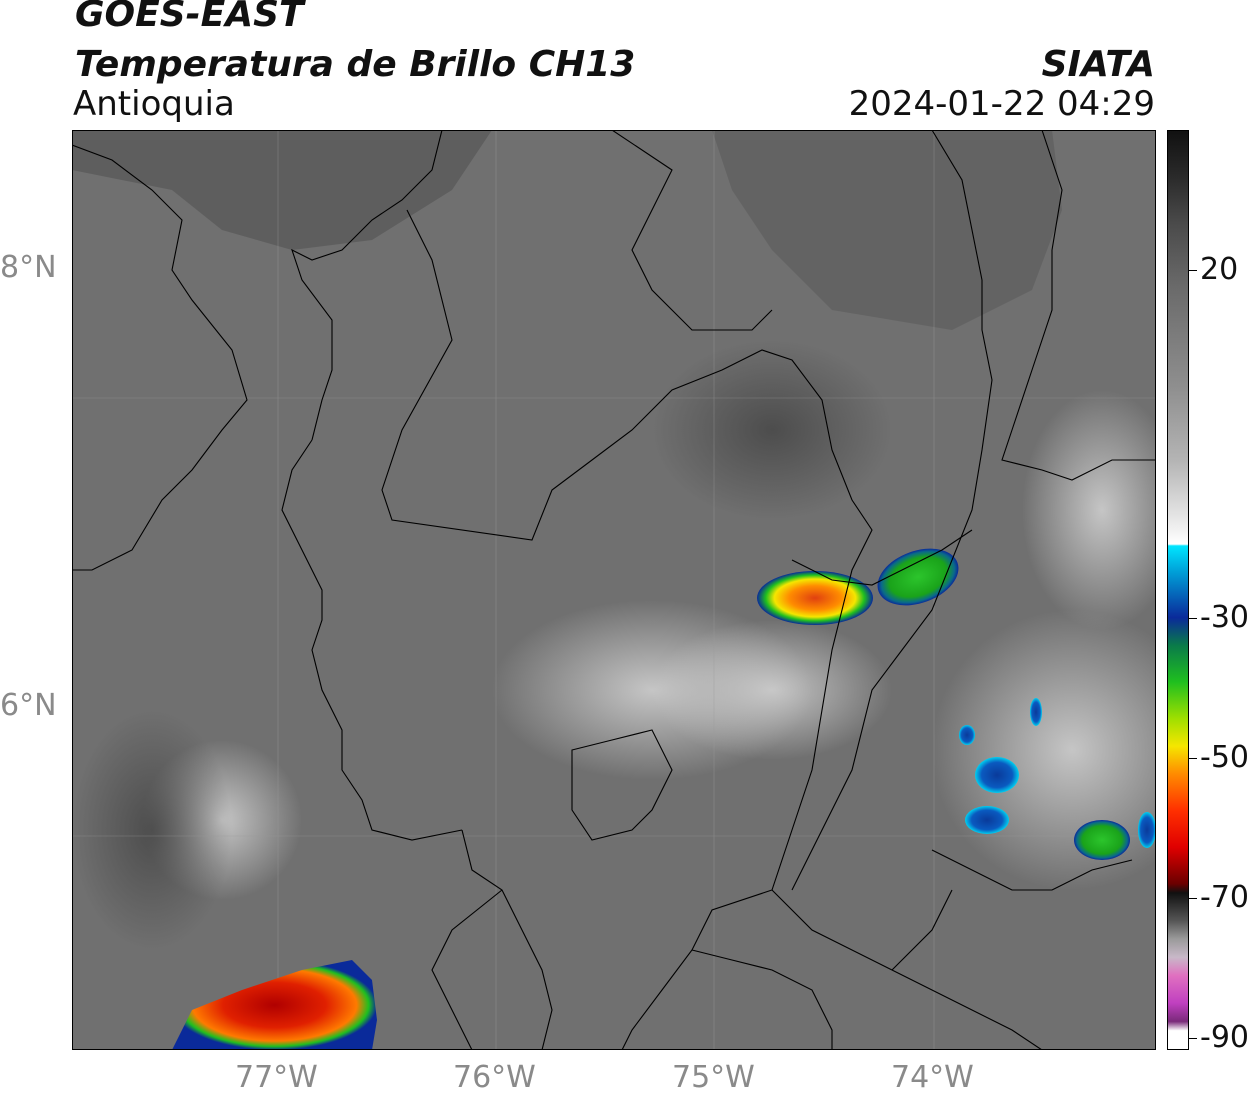 This screenshot has width=1252, height=1099. Describe the element at coordinates (1219, 269) in the screenshot. I see `colorbar-label-20: 20` at that location.